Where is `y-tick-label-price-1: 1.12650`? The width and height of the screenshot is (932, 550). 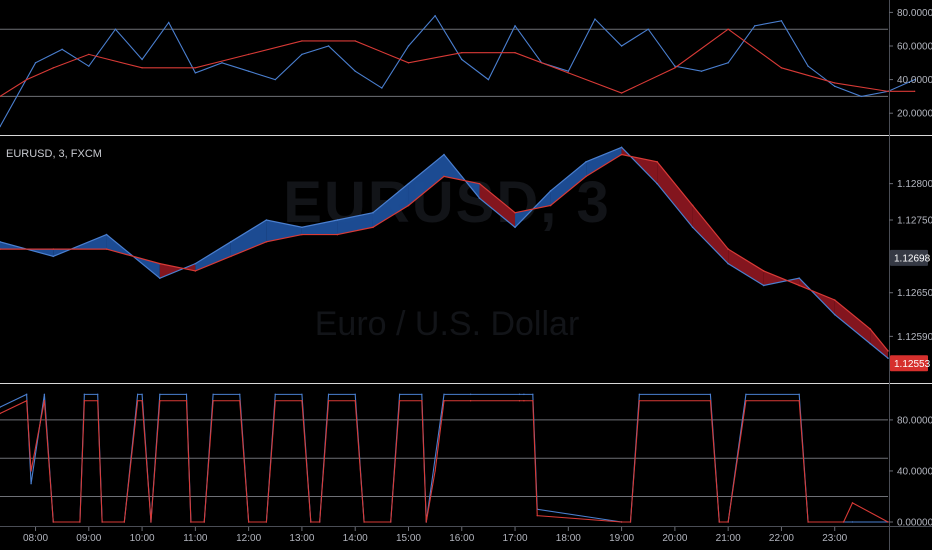
y-tick-label-price-1: 1.12650 is located at coordinates (914, 293).